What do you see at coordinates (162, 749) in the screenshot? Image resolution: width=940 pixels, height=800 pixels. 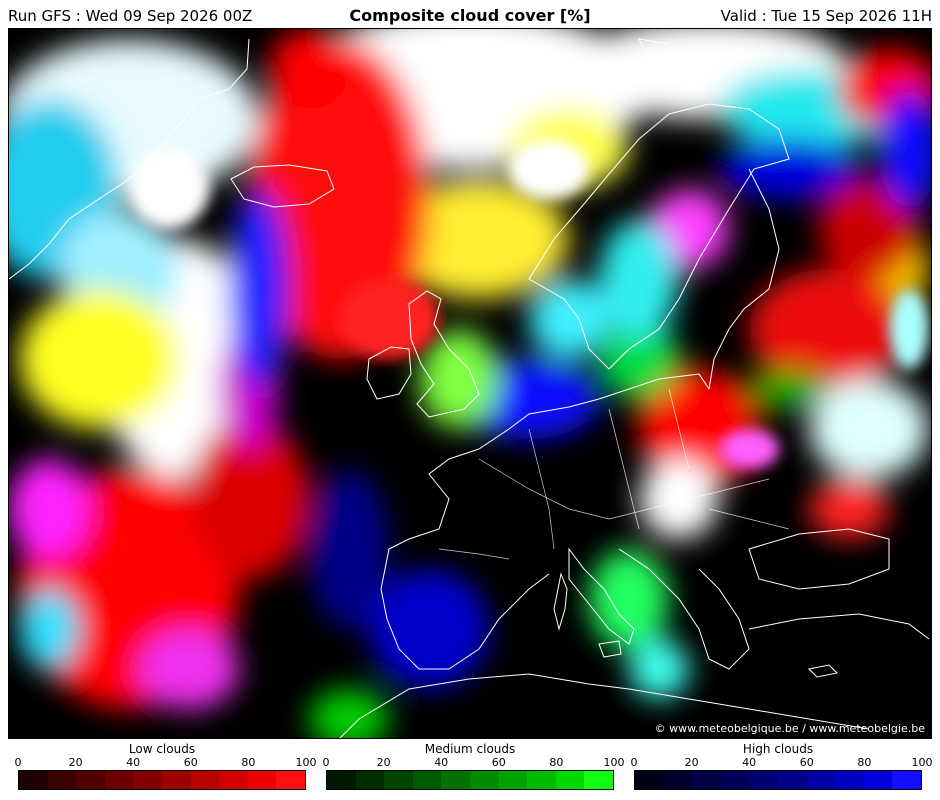 I see `legend-title: Low clouds` at bounding box center [162, 749].